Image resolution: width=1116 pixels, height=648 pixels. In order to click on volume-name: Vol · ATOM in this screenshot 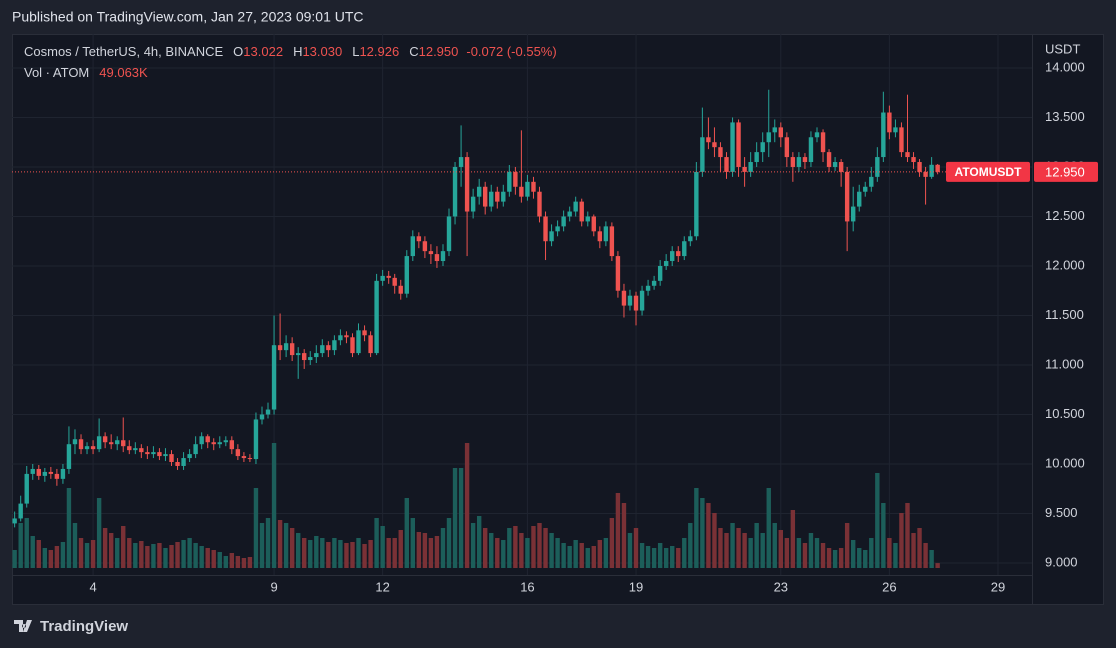, I will do `click(56, 72)`.